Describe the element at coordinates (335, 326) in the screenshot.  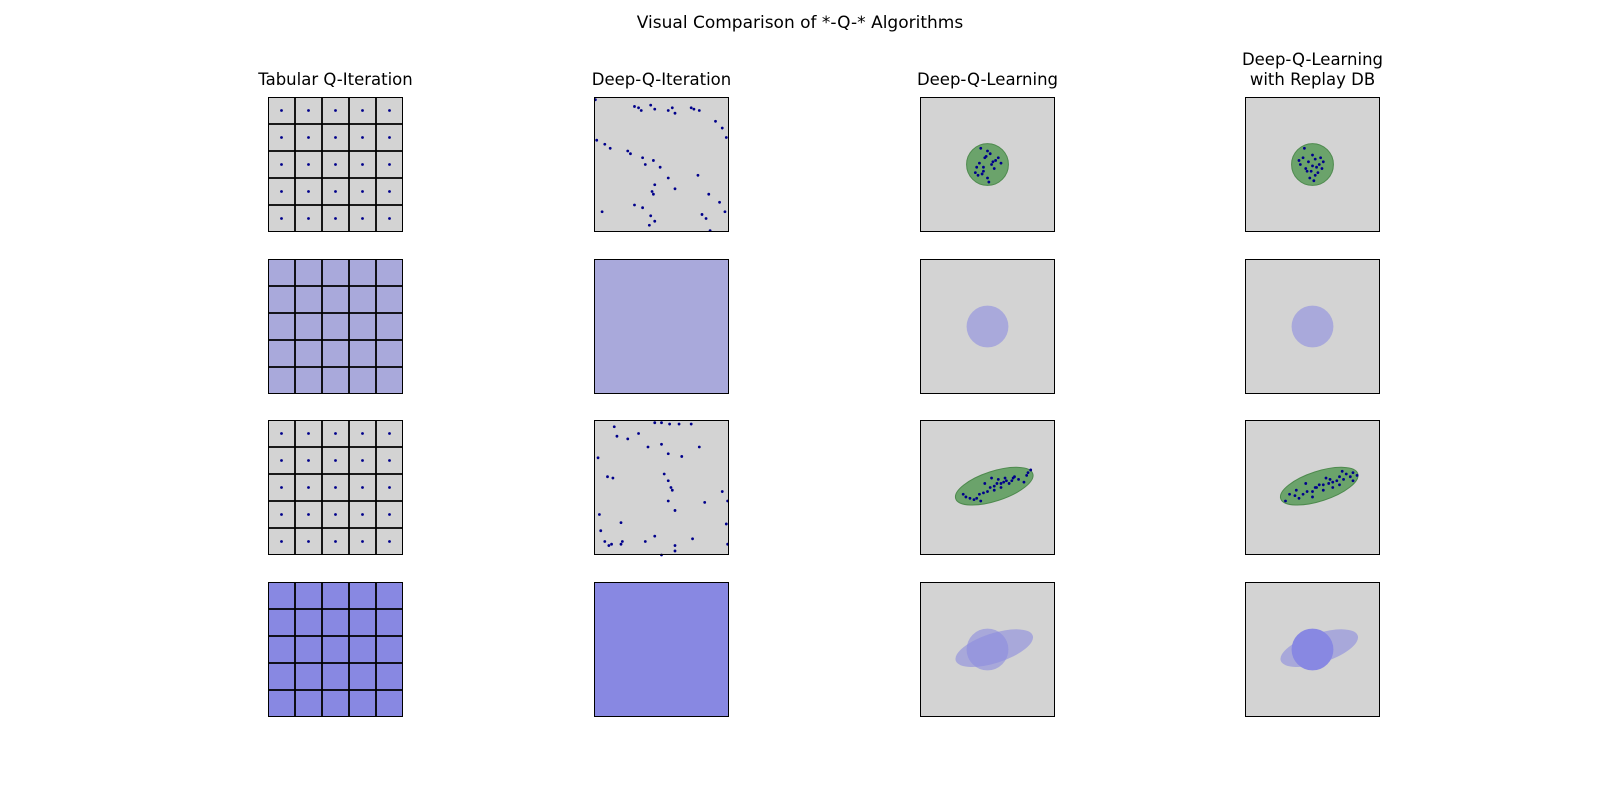
I see `panel-background` at that location.